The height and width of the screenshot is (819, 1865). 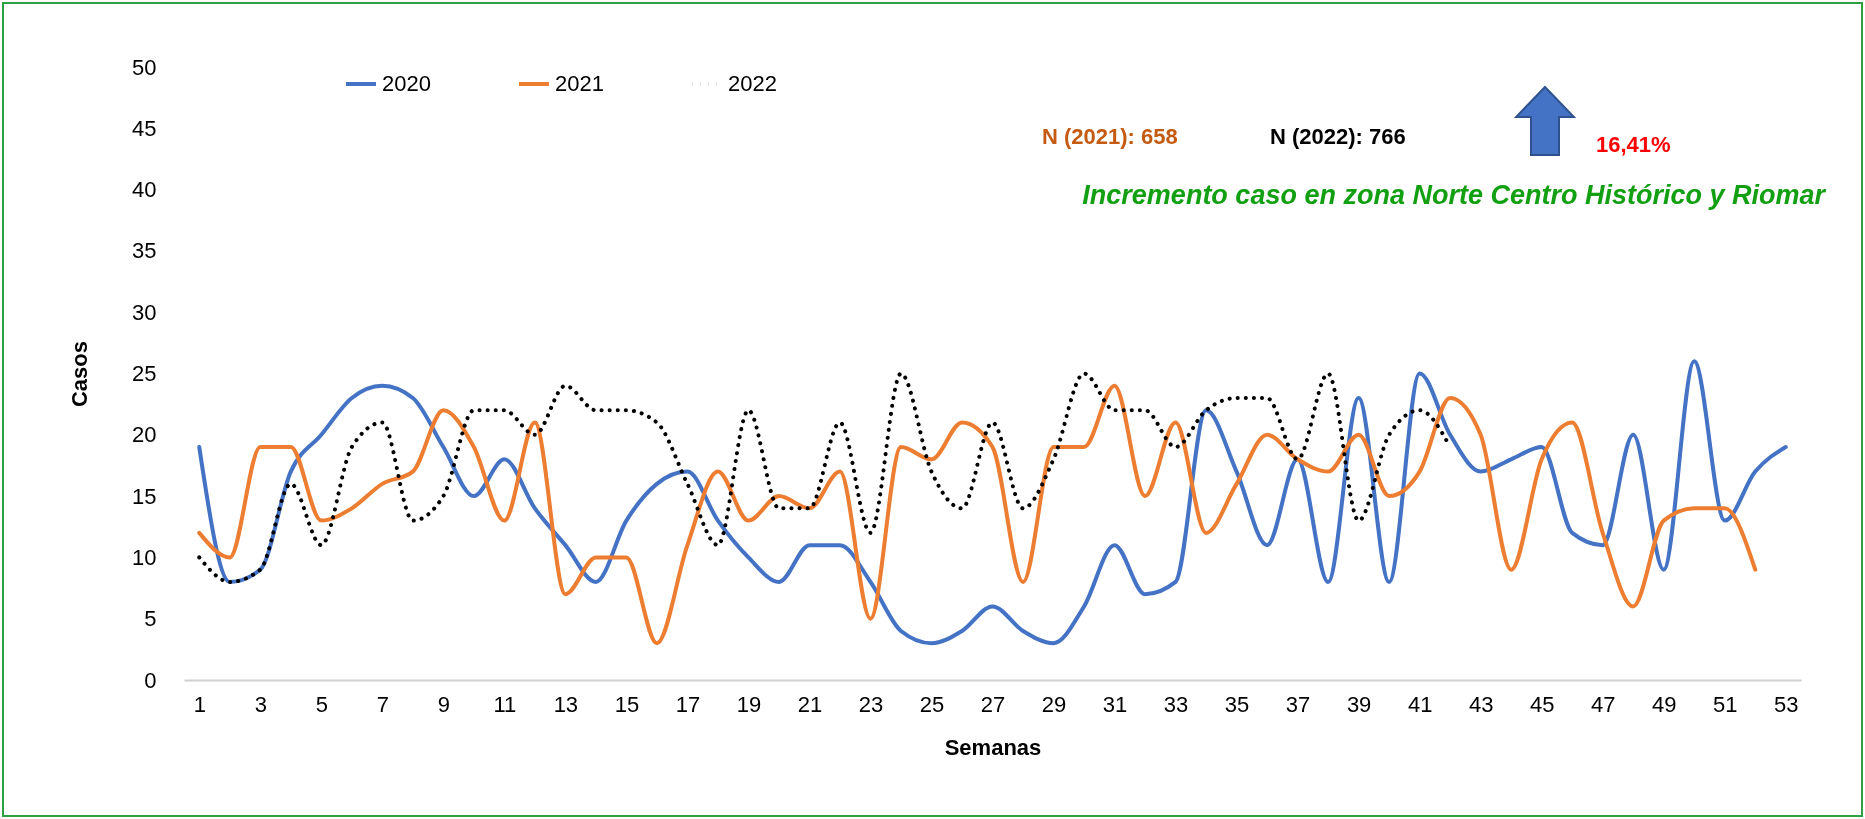 I want to click on x-tick-label: 11, so click(x=505, y=704).